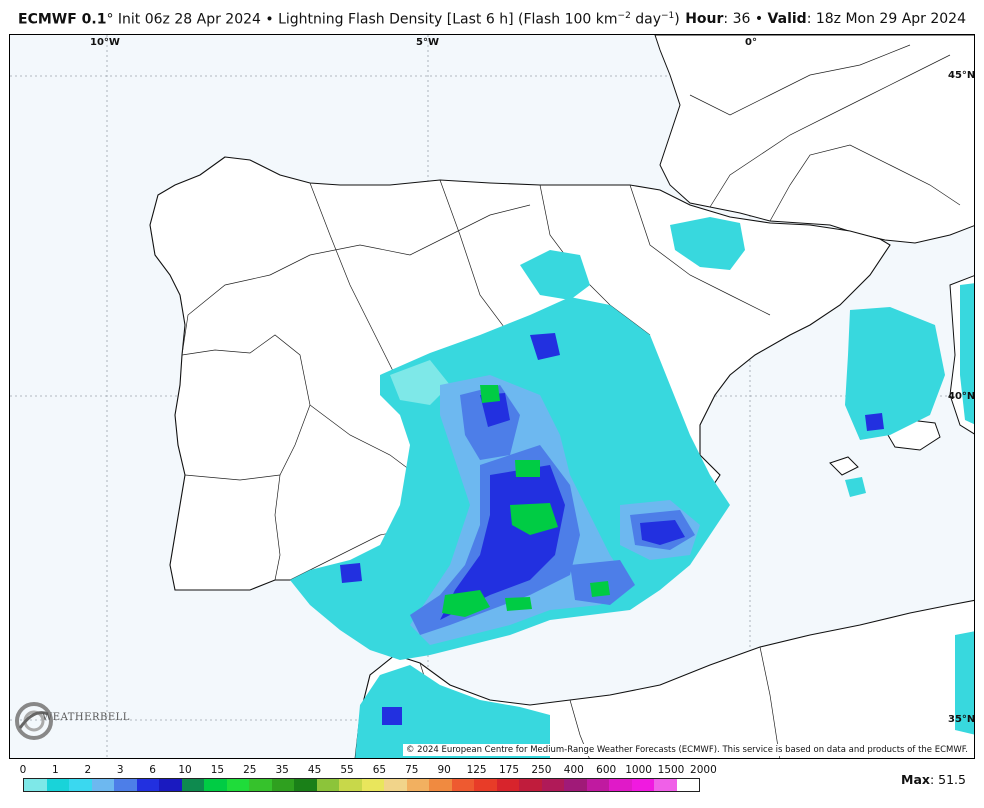 The width and height of the screenshot is (984, 808). I want to click on colorbar-label: 75, so click(412, 770).